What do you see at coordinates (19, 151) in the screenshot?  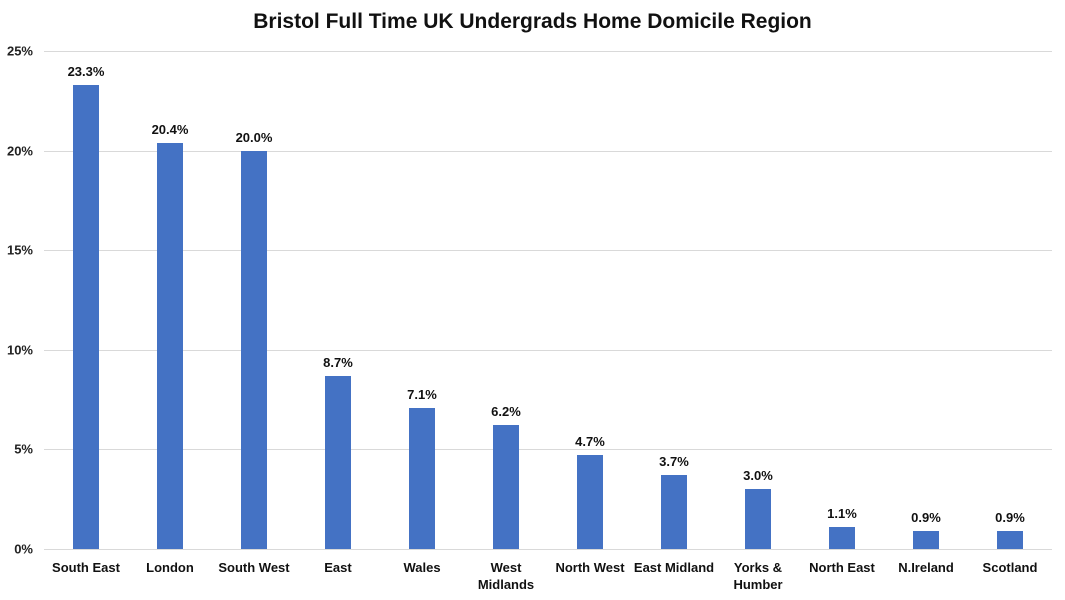 I see `y-tick-label: 20%` at bounding box center [19, 151].